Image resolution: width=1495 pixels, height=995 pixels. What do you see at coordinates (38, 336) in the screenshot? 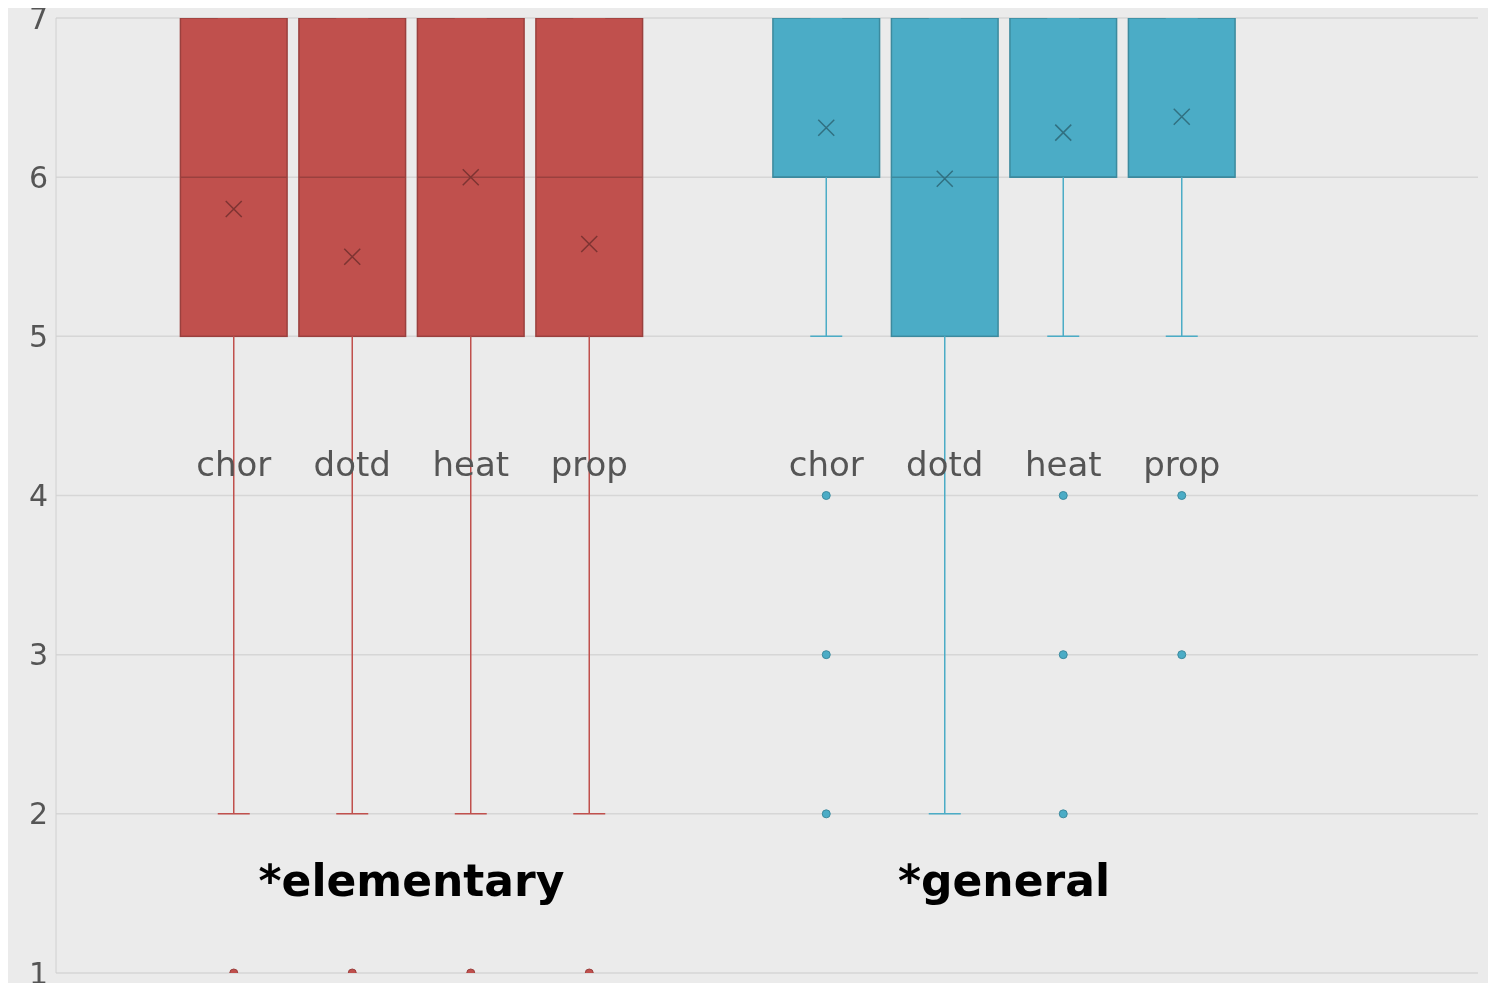
I see `y-tick-label: 5` at bounding box center [38, 336].